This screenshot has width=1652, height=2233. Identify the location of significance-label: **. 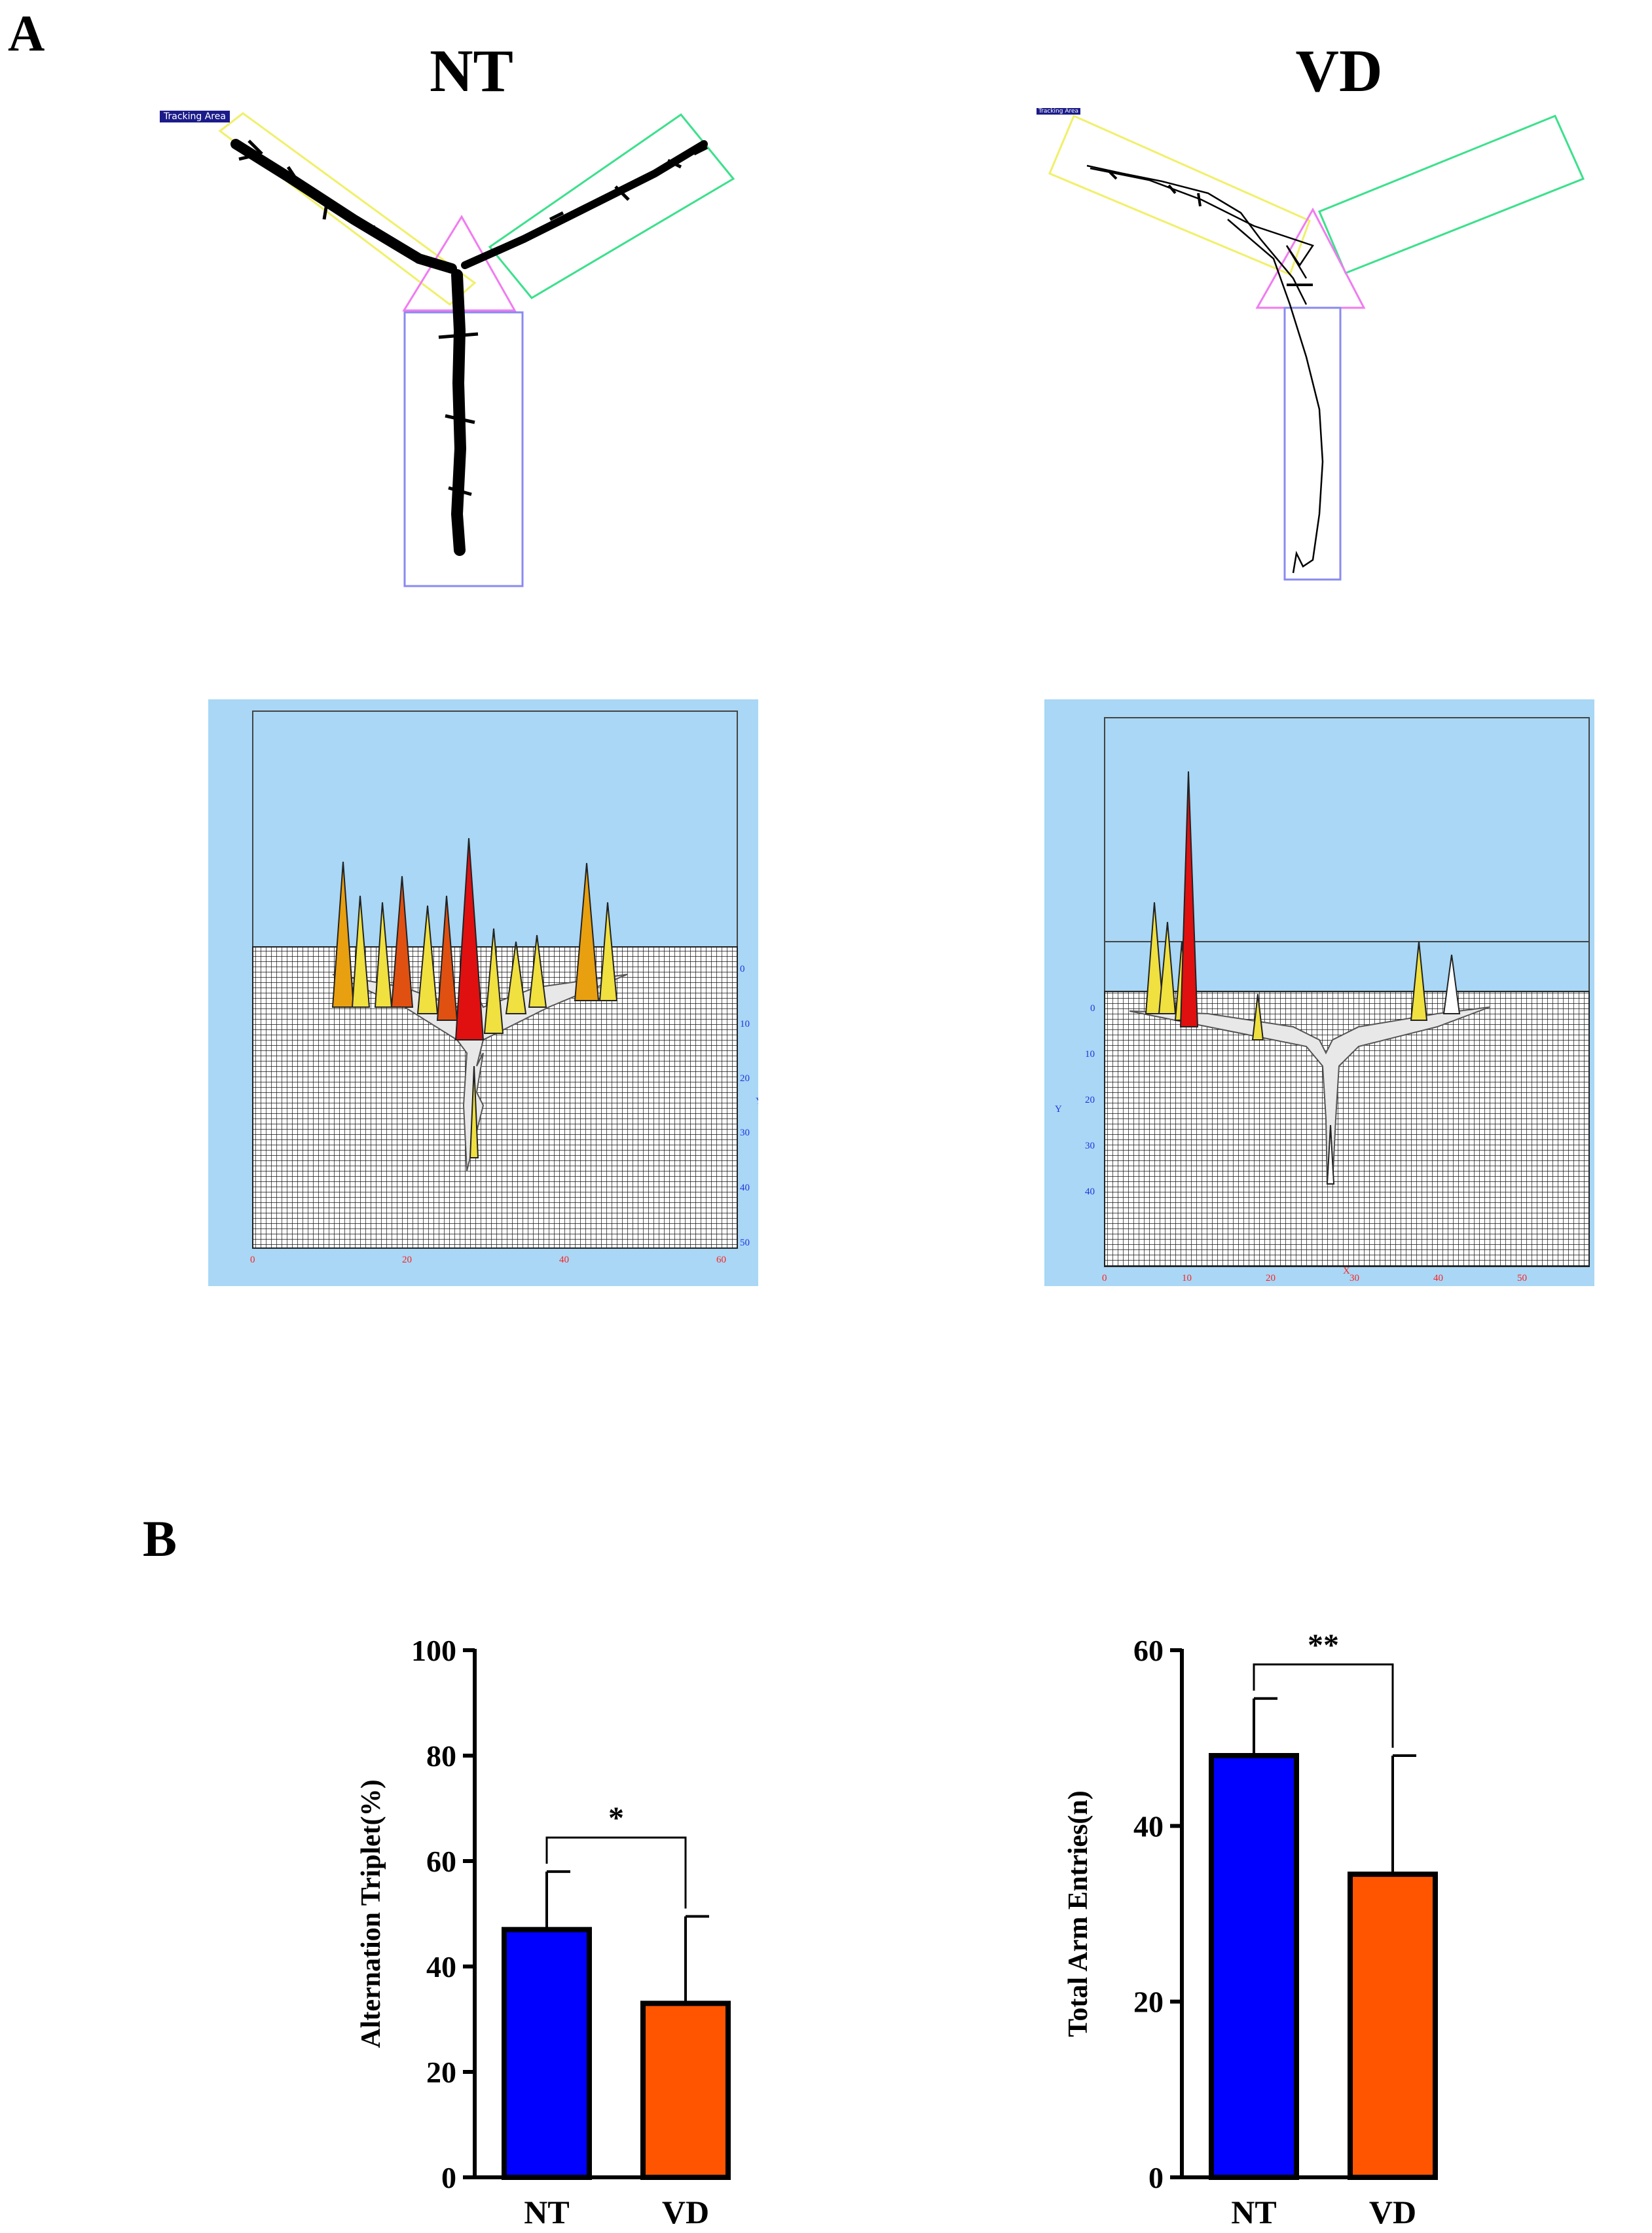
(1323, 1645).